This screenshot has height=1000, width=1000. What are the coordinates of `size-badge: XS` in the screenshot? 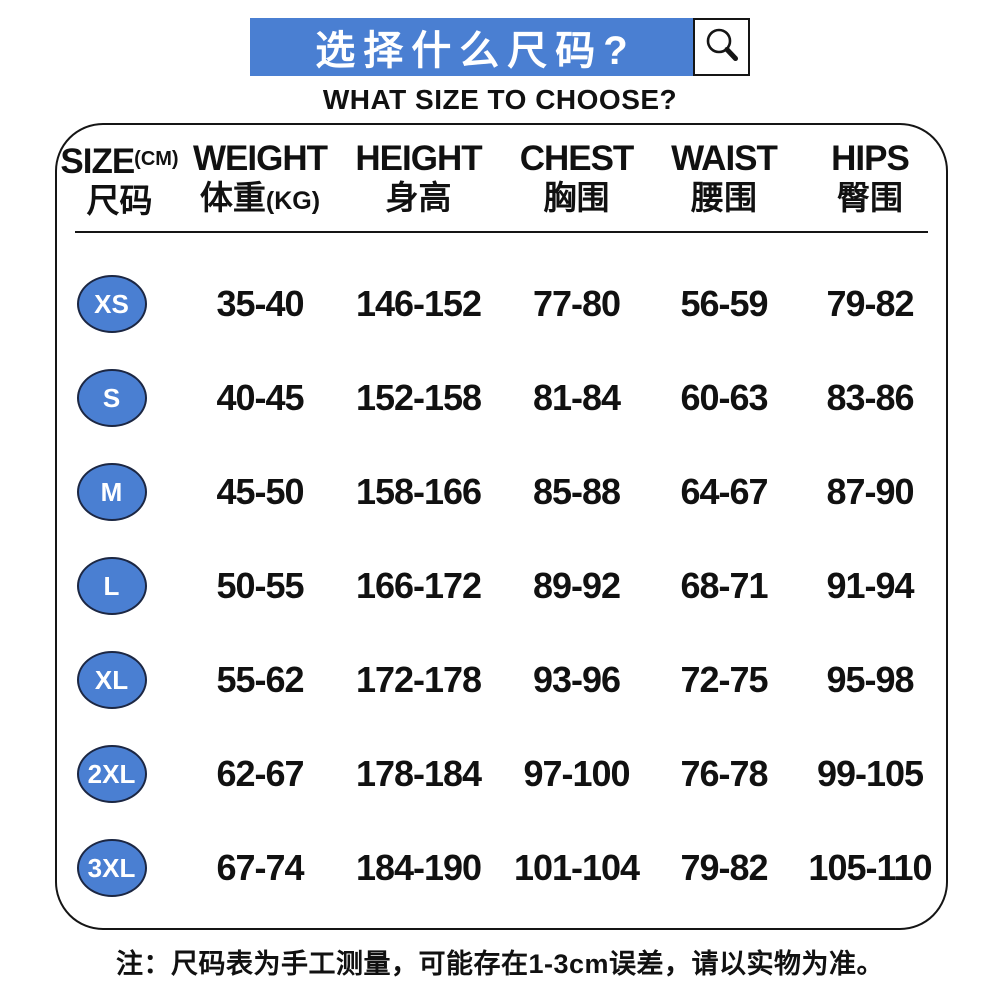 It's located at (111, 304).